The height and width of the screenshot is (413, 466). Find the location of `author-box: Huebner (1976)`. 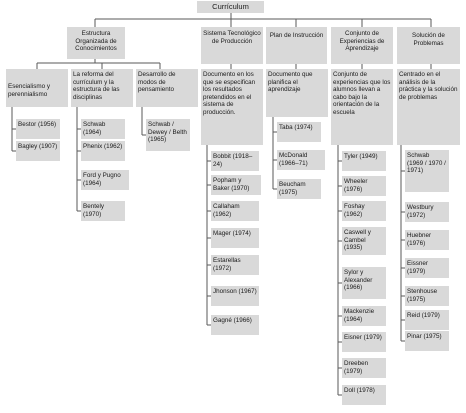

author-box: Huebner (1976) is located at coordinates (427, 240).